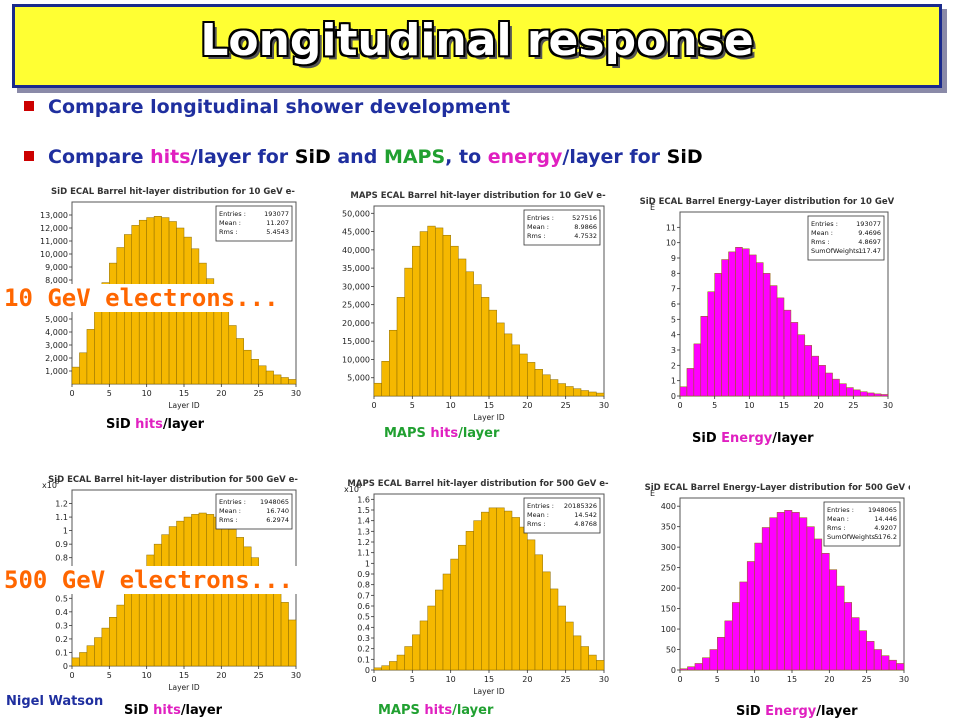 This screenshot has height=720, width=960. I want to click on y-tick-label: 6, so click(673, 304).